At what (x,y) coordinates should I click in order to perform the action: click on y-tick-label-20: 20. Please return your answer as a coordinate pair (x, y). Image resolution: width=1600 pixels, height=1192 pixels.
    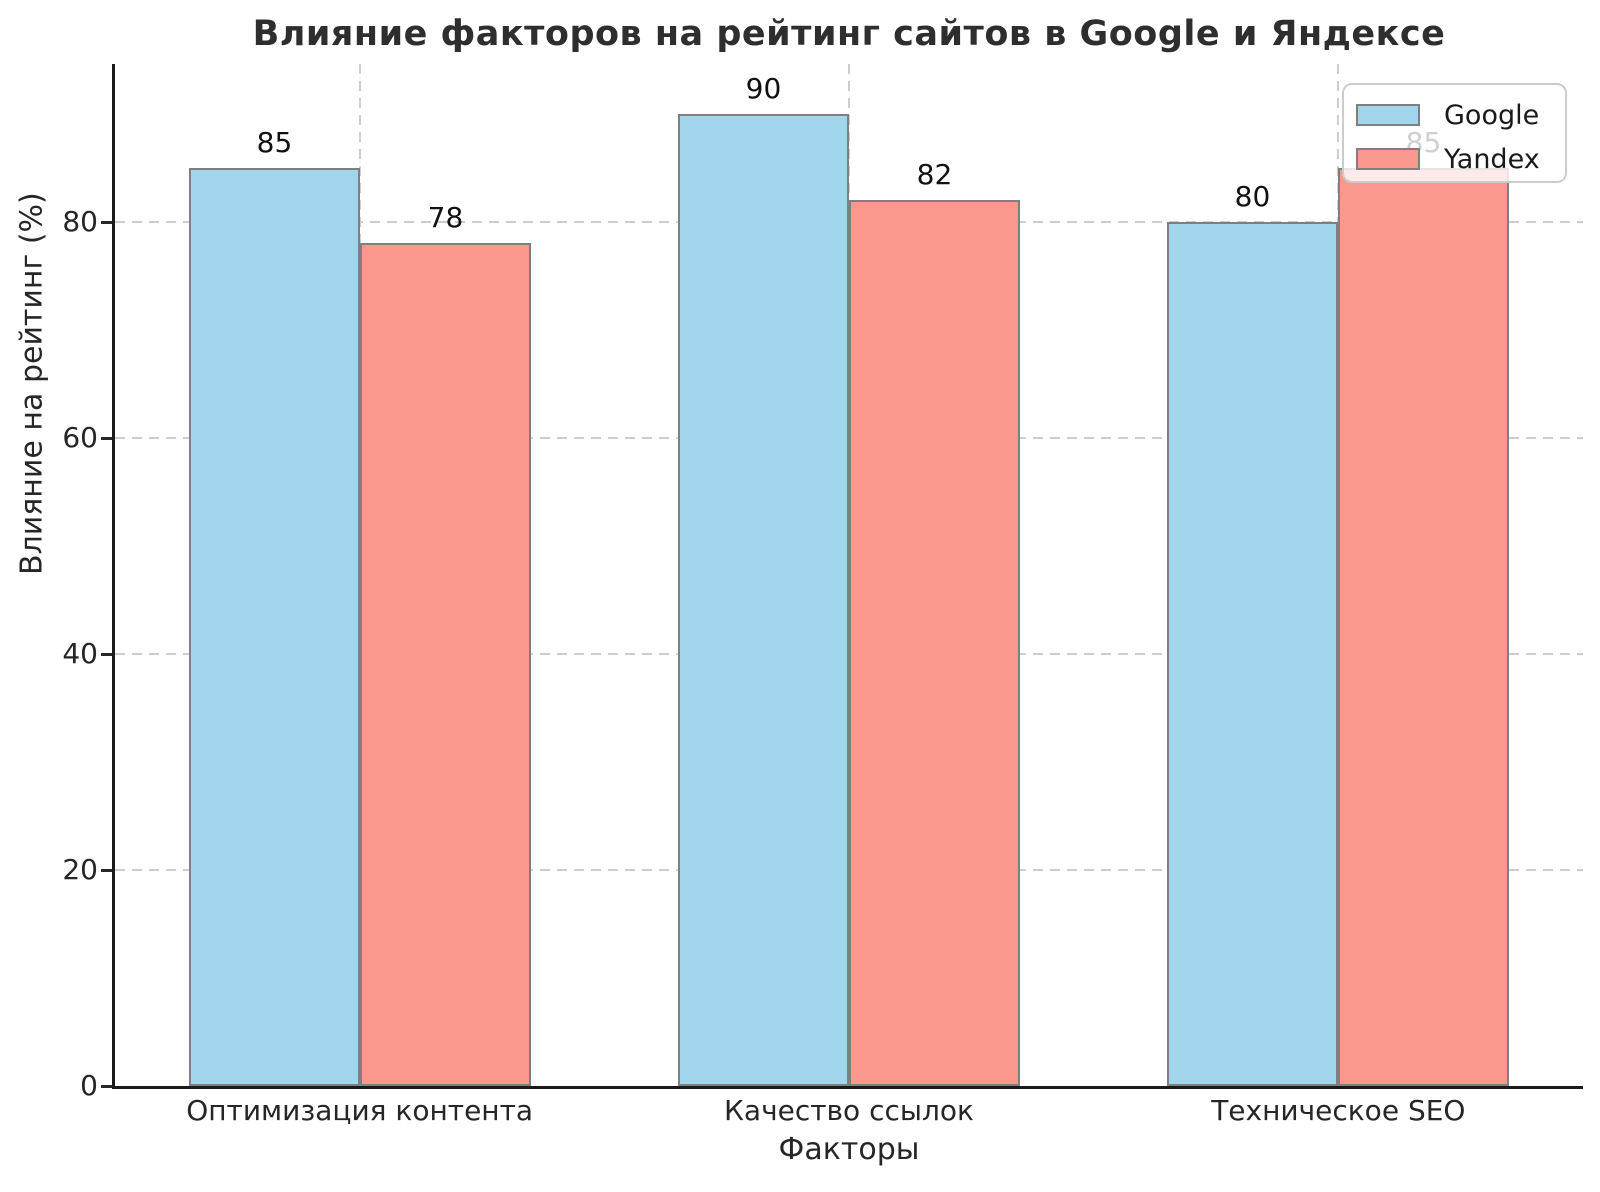
    Looking at the image, I should click on (80, 869).